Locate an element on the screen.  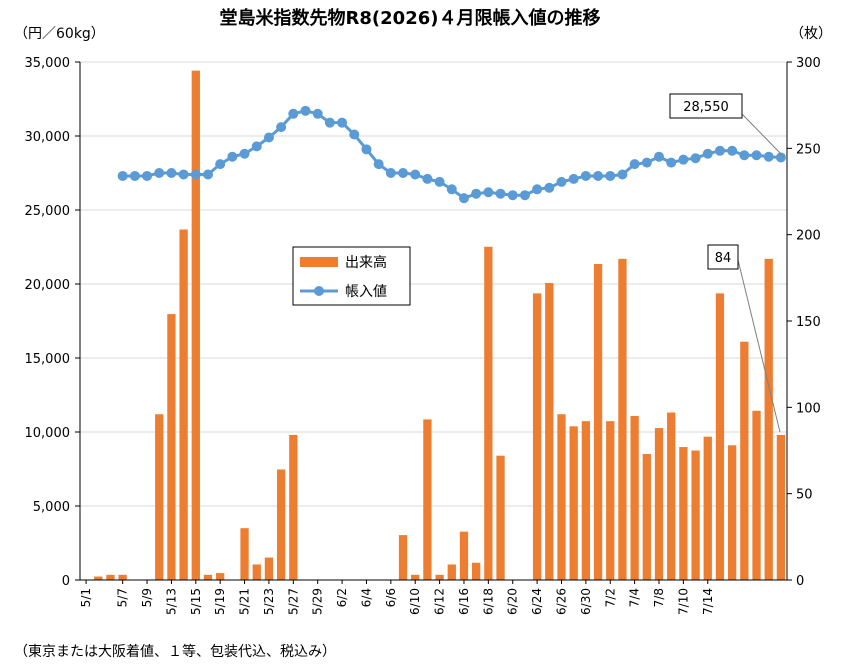
x-tick-label: 7/4 is located at coordinates (635, 597).